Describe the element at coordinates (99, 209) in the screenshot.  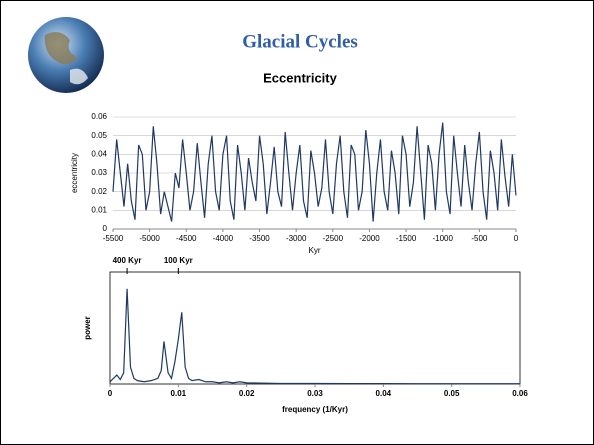
I see `y-tick-label: 0.01` at that location.